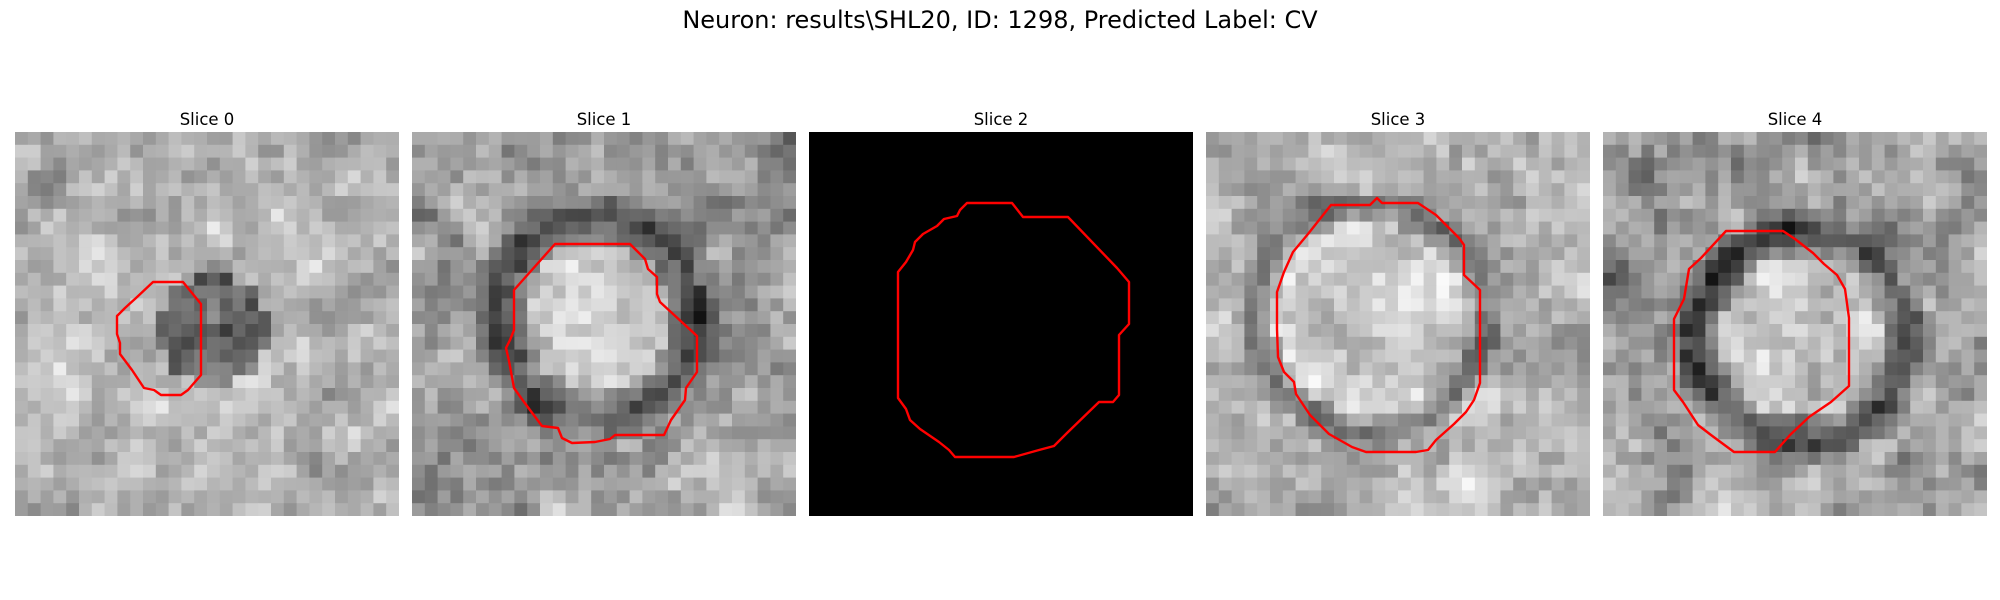  I want to click on slice-title-3: Slice 3, so click(1398, 119).